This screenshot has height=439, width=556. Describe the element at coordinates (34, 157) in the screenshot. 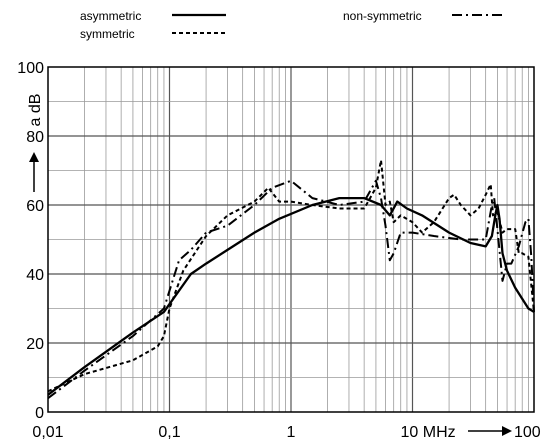

I see `y-axis-arrow-head` at that location.